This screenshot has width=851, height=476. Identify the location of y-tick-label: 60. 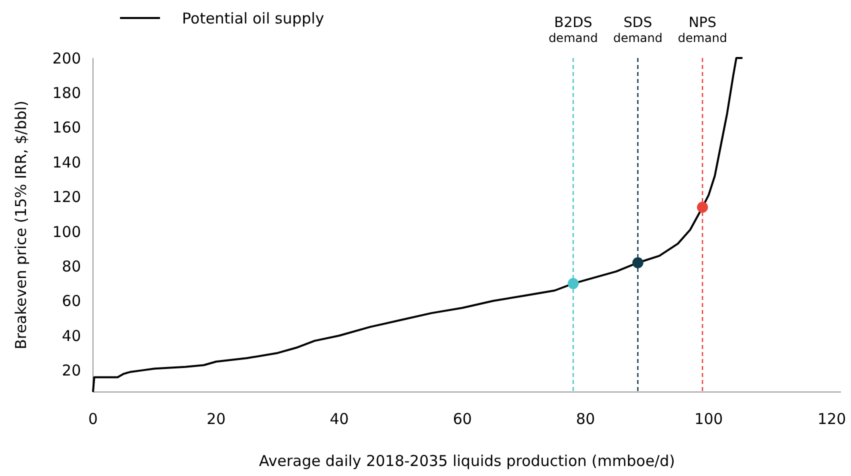
(71, 301).